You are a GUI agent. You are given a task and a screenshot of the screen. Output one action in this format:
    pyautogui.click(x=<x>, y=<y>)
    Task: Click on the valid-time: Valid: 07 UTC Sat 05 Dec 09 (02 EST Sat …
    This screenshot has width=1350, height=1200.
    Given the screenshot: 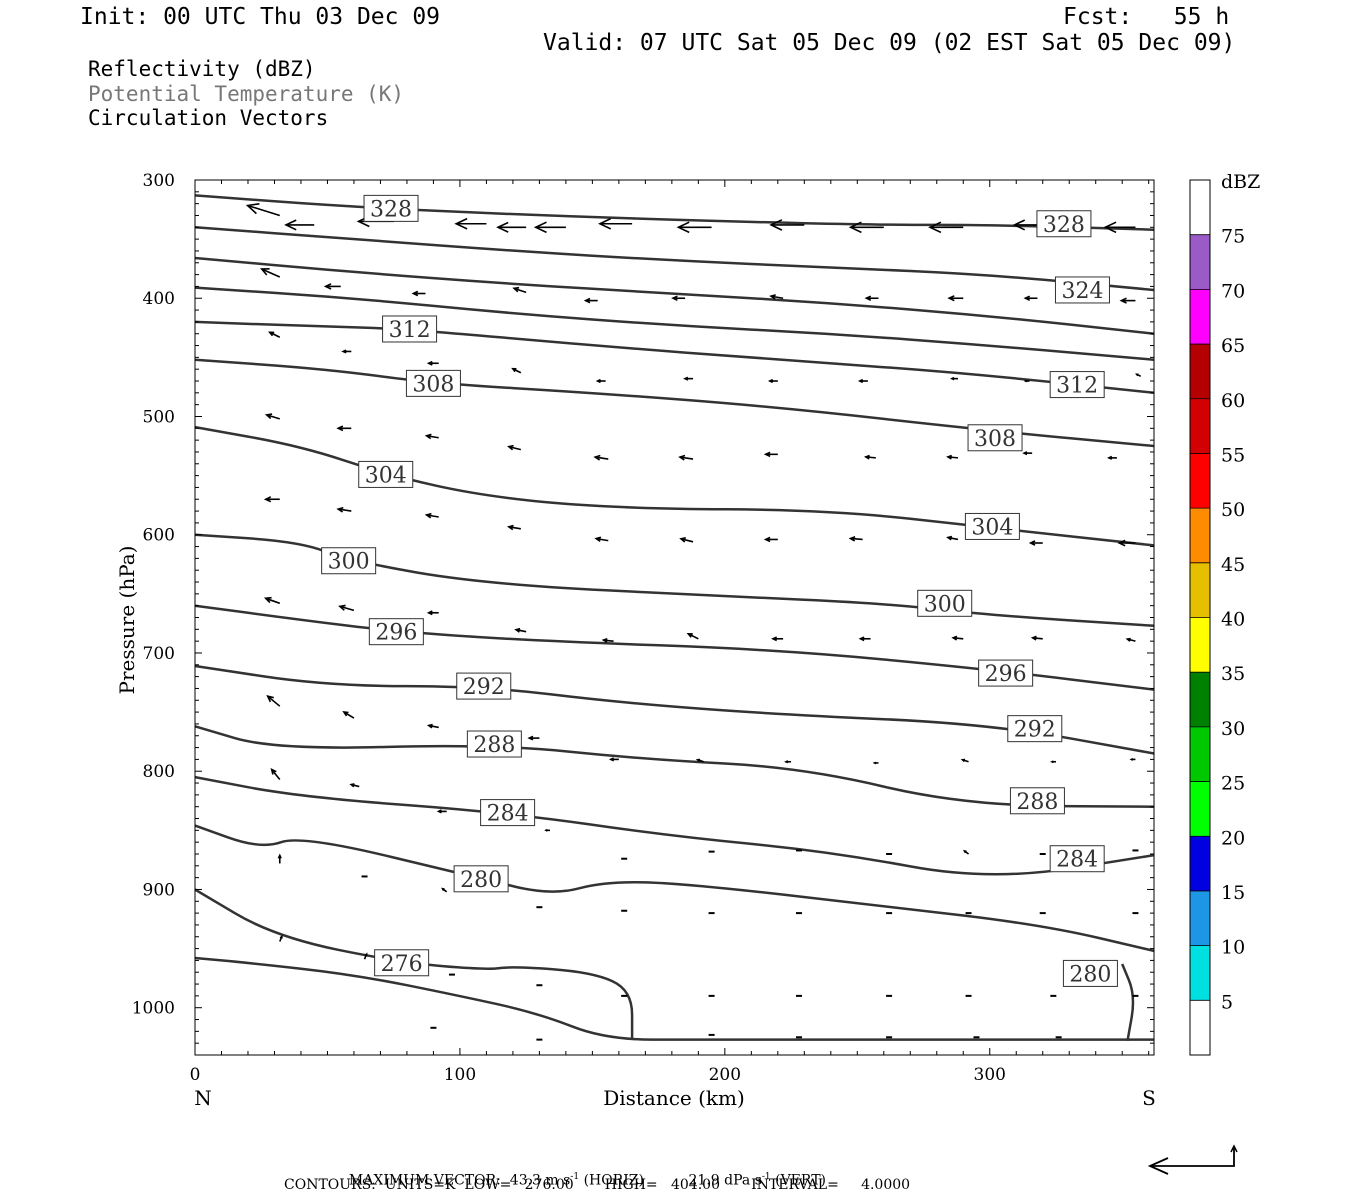 What is the action you would take?
    pyautogui.click(x=889, y=43)
    